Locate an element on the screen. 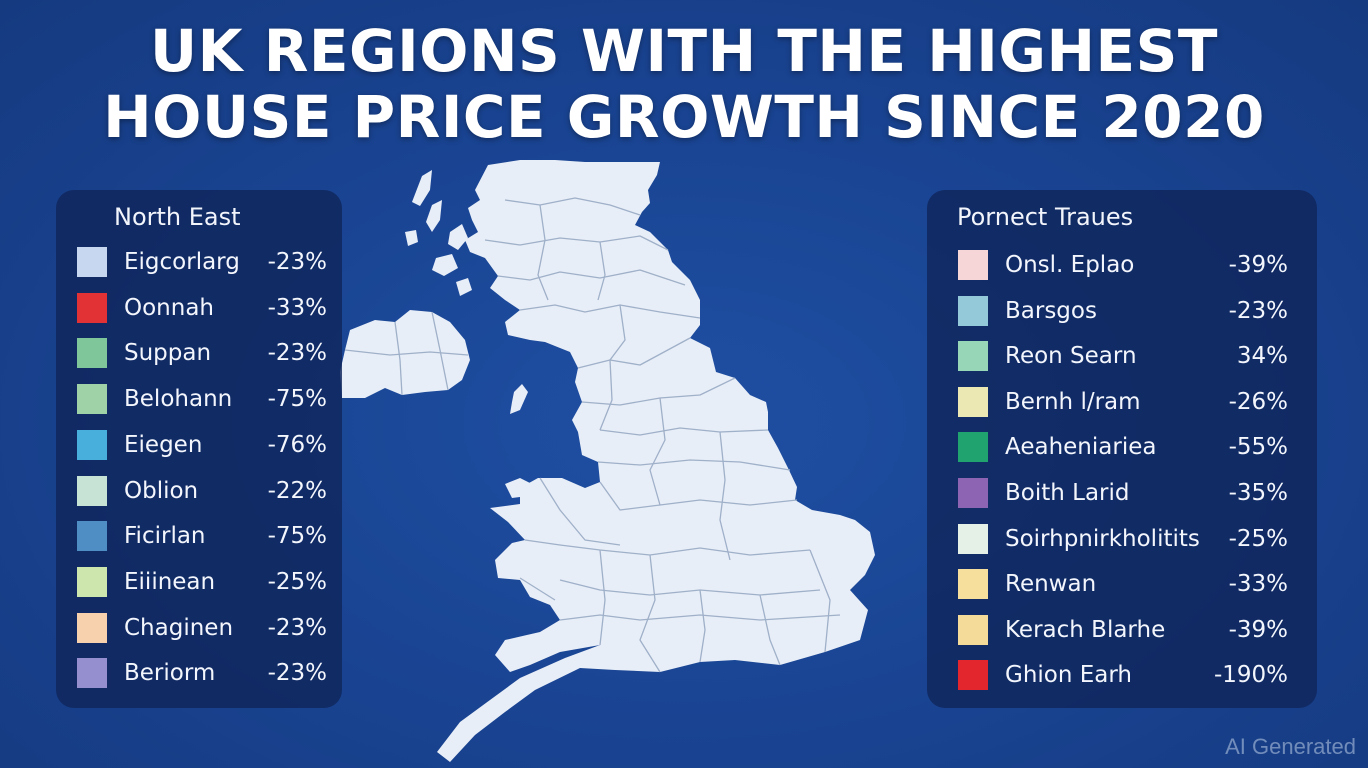 The image size is (1368, 768). legend-item: Boith Larid -35% is located at coordinates (1123, 493).